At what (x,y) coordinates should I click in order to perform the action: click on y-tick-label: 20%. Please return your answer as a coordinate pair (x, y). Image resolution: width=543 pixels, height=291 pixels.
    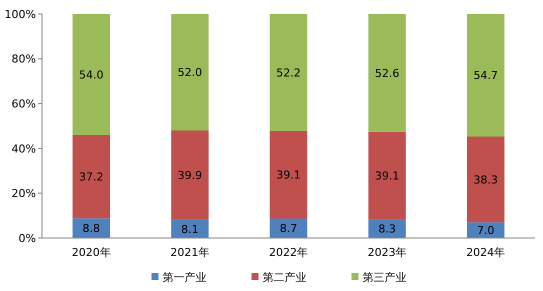
    Looking at the image, I should click on (24, 193).